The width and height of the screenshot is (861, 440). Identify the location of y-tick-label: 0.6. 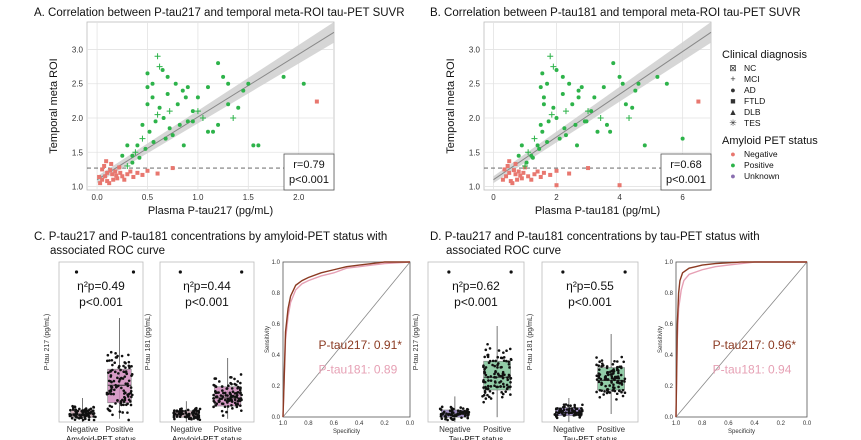
(669, 325).